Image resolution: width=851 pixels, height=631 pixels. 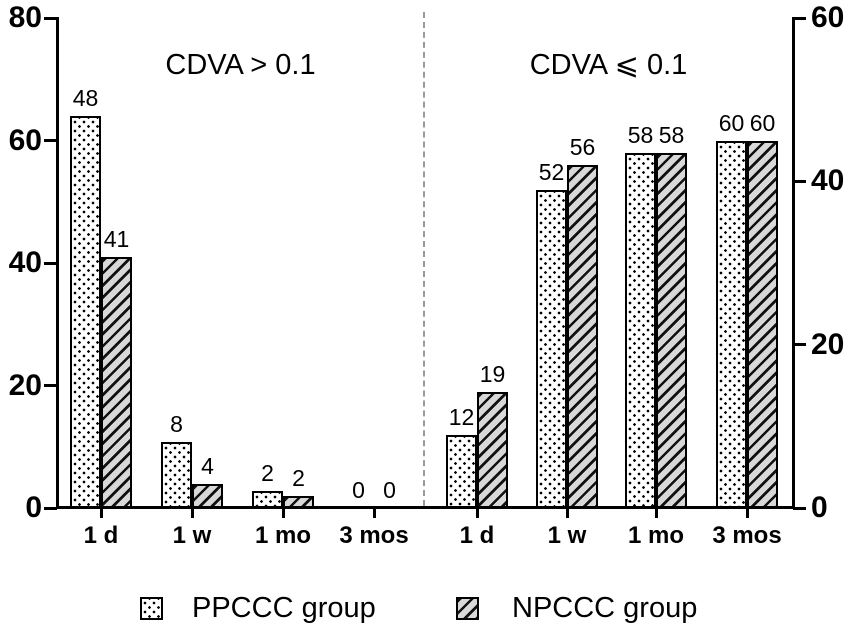 What do you see at coordinates (828, 344) in the screenshot?
I see `right-axis-tick-label: 20` at bounding box center [828, 344].